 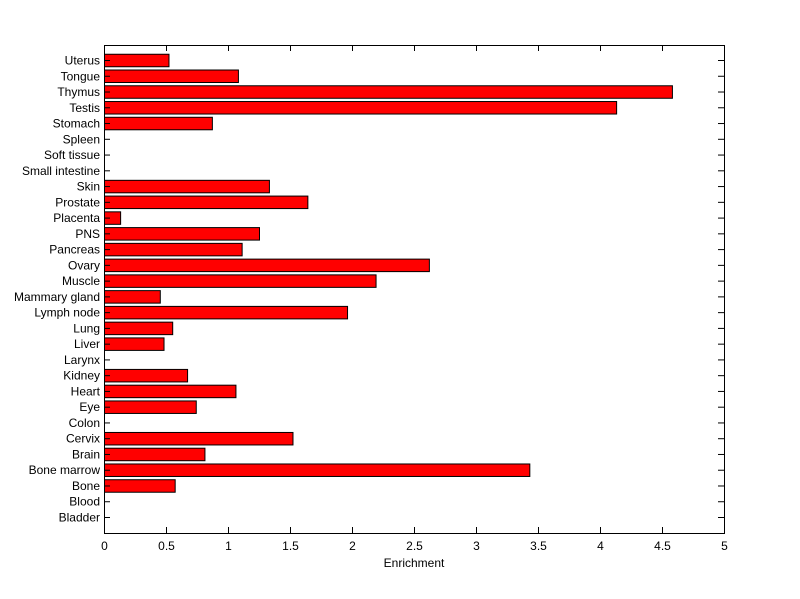 I want to click on category-label: Small intestine, so click(x=61, y=171).